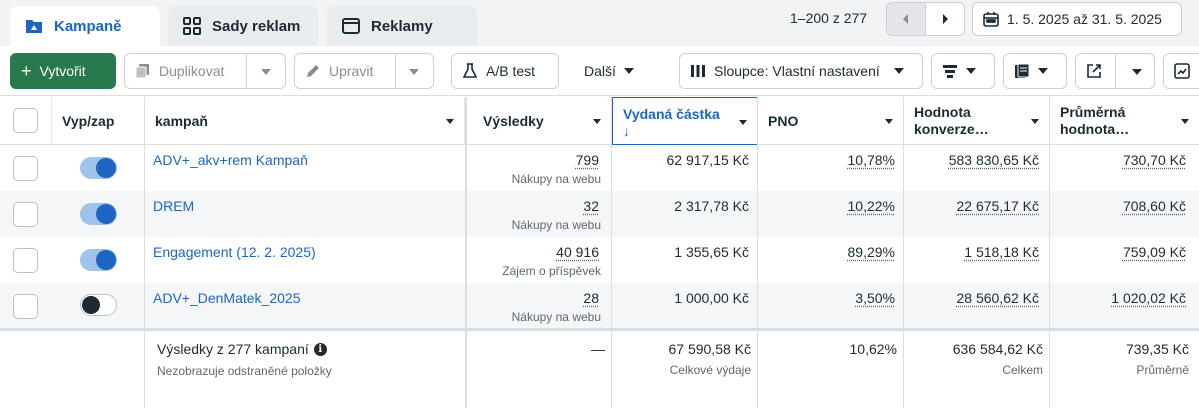 Image resolution: width=1199 pixels, height=408 pixels. What do you see at coordinates (551, 271) in the screenshot?
I see `results-type: Zájem o příspěvek` at bounding box center [551, 271].